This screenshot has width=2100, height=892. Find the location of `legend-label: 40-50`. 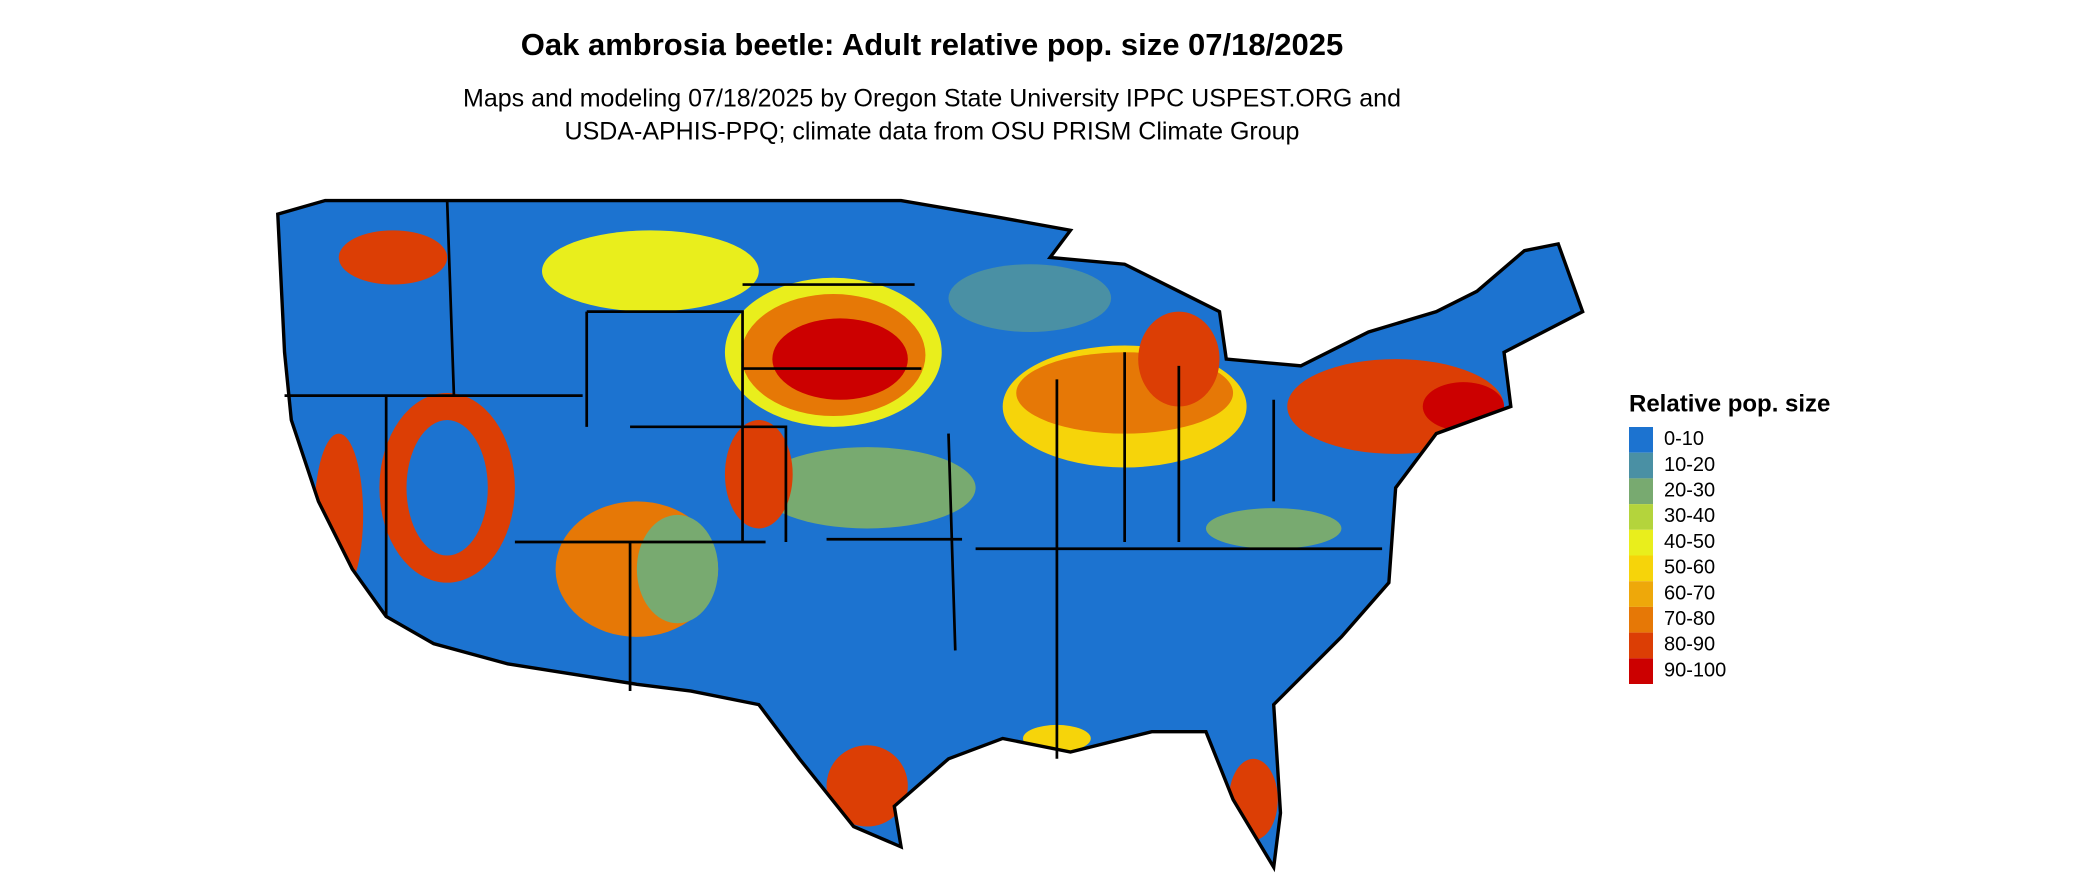

legend-label: 40-50 is located at coordinates (1689, 542).